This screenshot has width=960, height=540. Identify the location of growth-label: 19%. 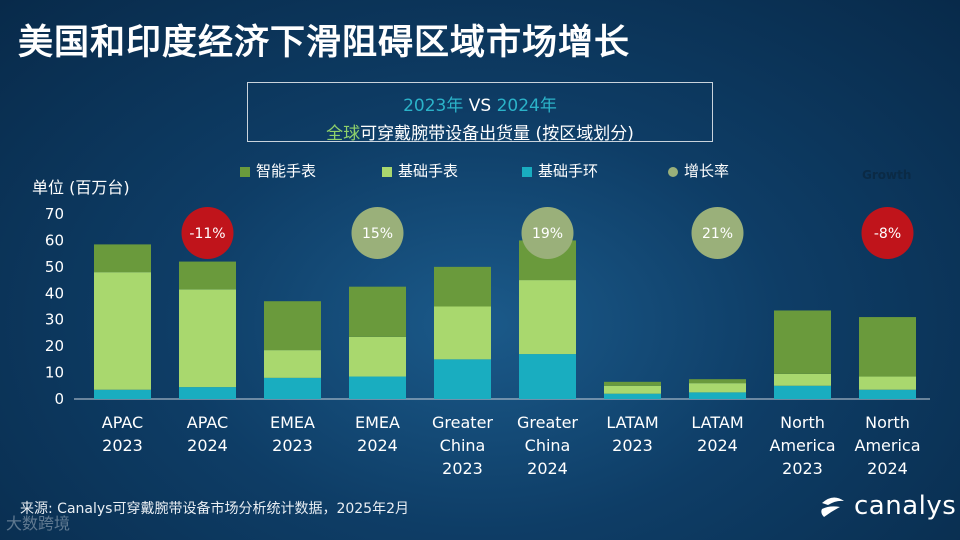
(547, 234).